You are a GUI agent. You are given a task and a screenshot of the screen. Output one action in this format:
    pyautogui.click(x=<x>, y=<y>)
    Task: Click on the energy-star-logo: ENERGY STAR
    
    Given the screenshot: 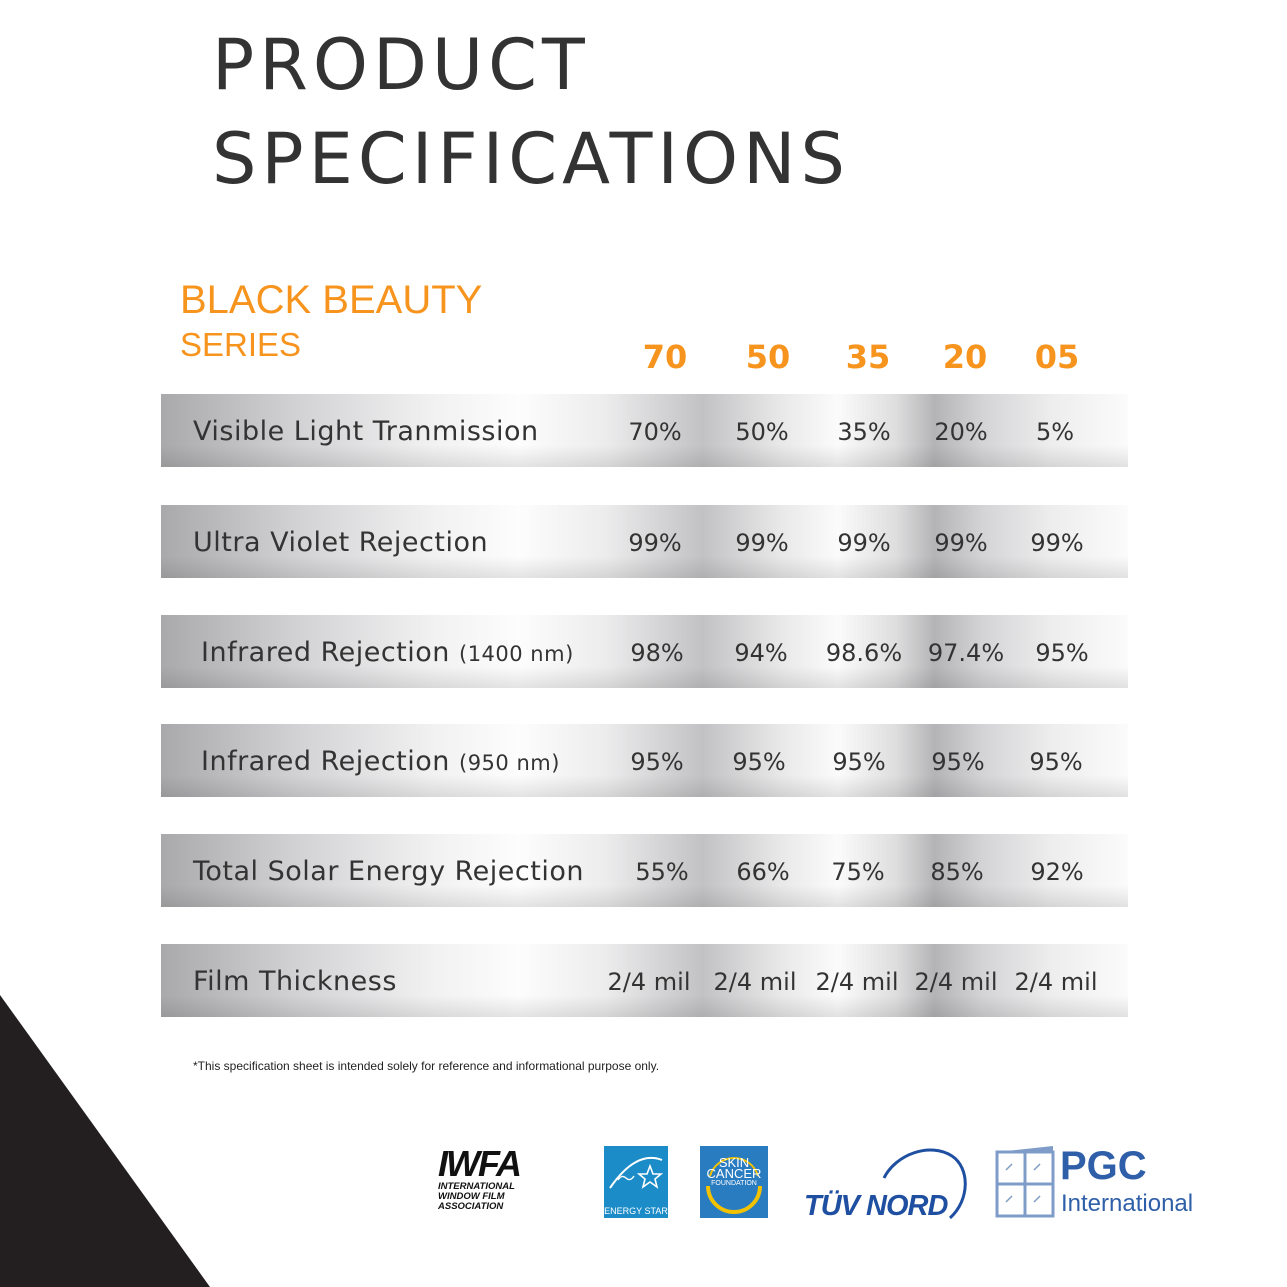 What is the action you would take?
    pyautogui.click(x=636, y=1182)
    